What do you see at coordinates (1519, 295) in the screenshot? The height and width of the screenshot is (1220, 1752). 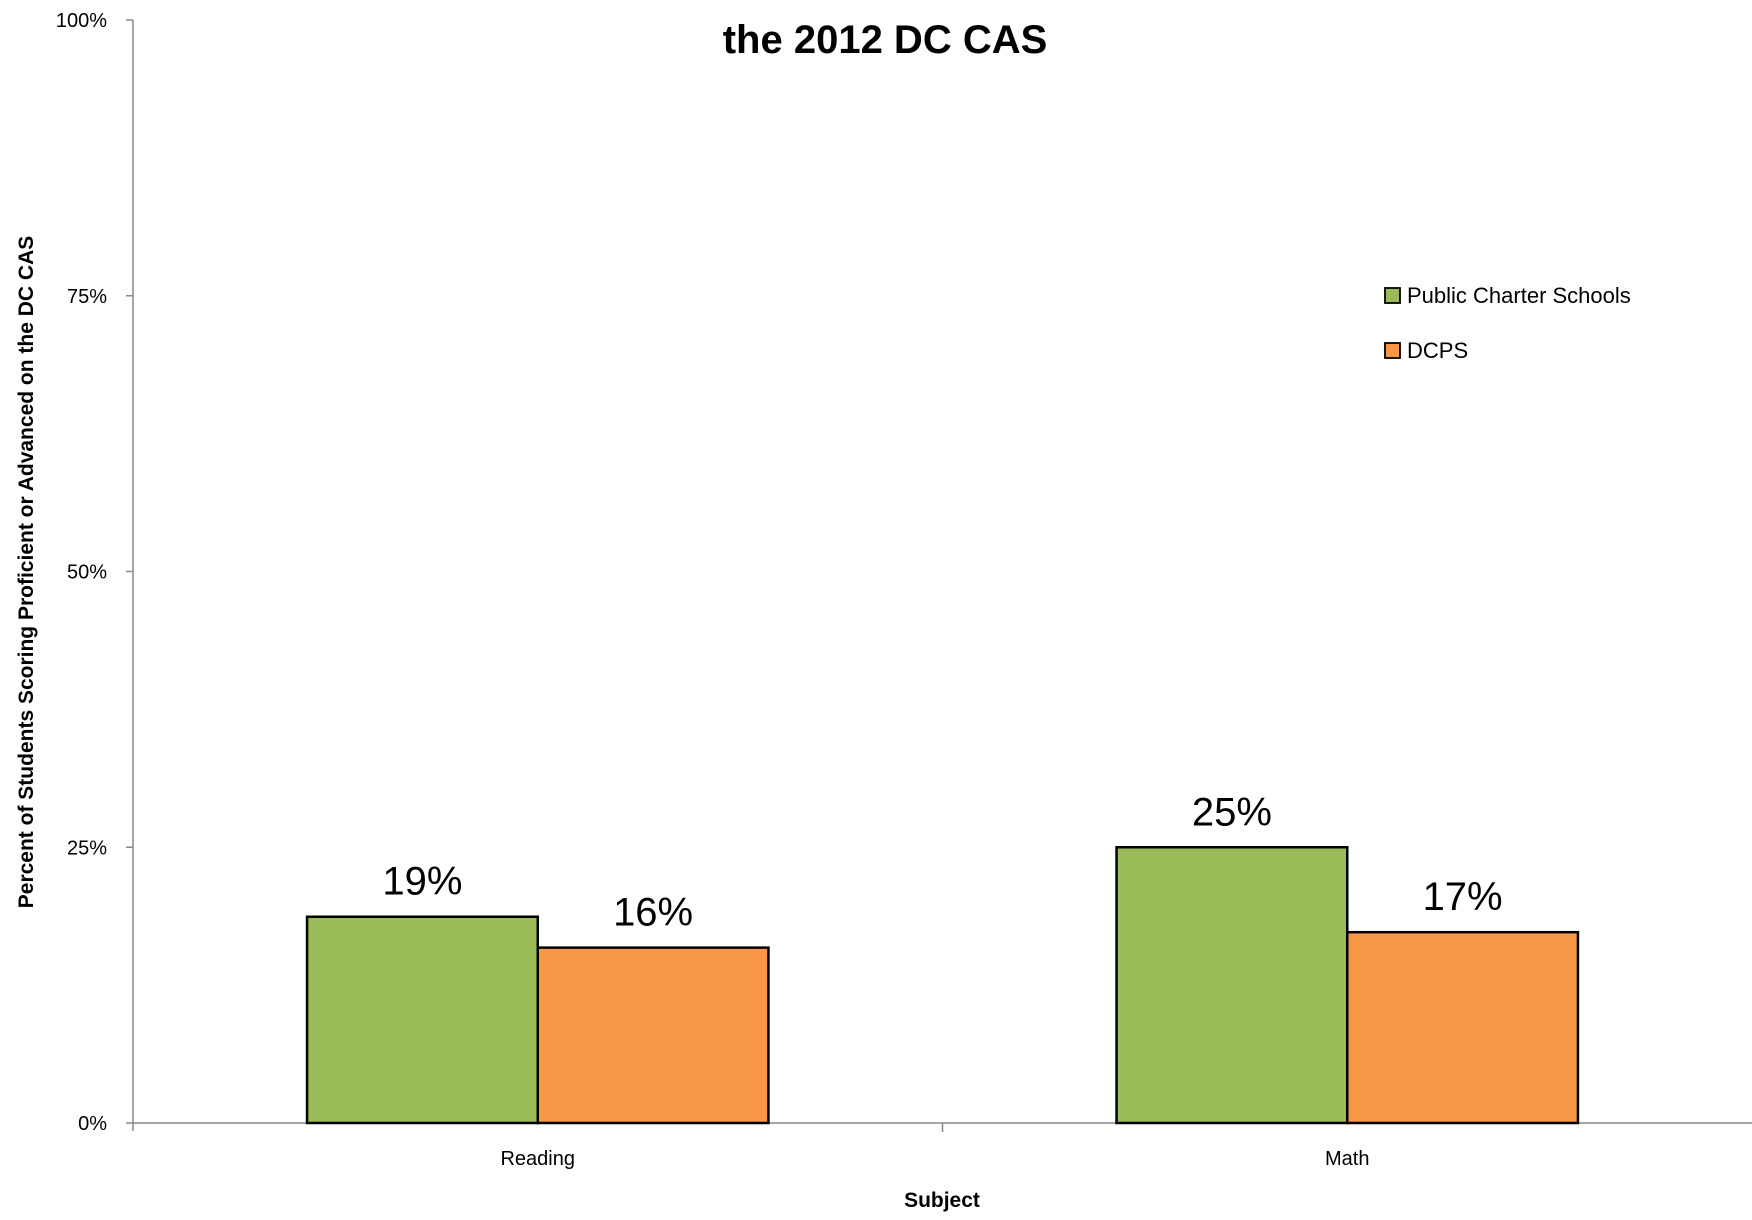 I see `legend-label: Public Charter Schools` at bounding box center [1519, 295].